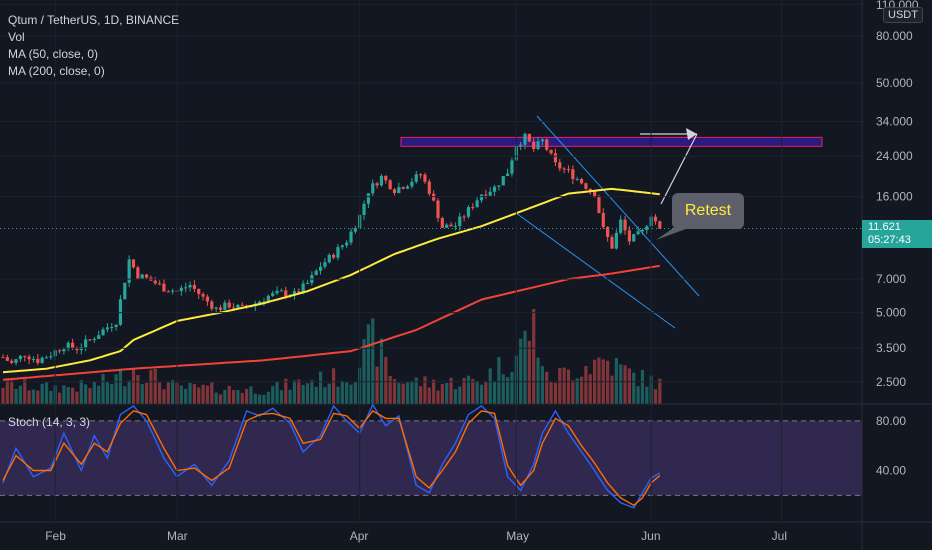 Image resolution: width=932 pixels, height=550 pixels. What do you see at coordinates (708, 211) in the screenshot?
I see `retest-callout: Retest` at bounding box center [708, 211].